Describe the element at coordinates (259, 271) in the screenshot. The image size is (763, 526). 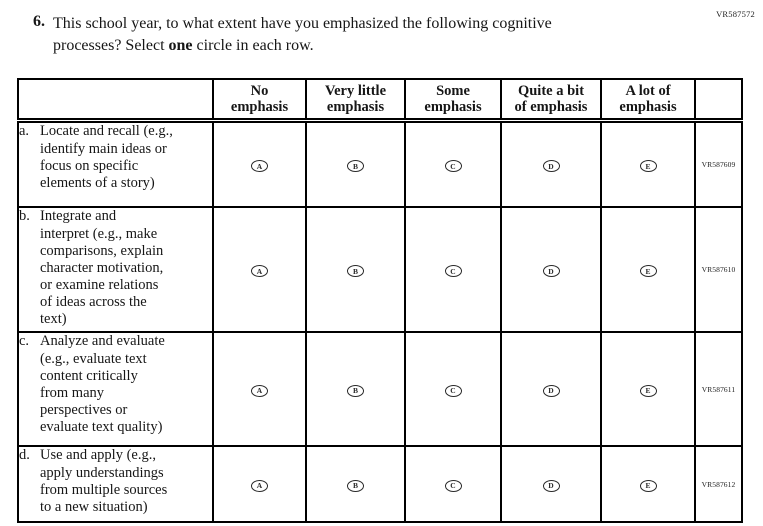
I see `row-b-option-a-circle: A` at that location.